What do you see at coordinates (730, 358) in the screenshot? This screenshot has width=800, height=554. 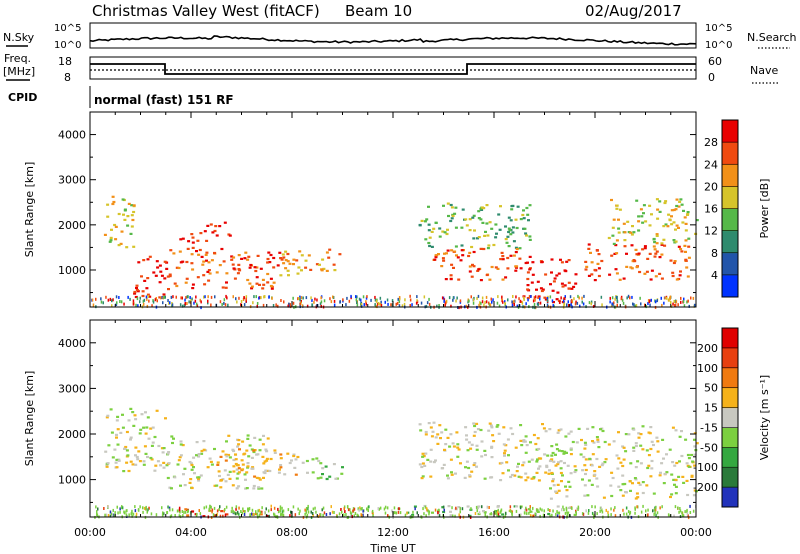 I see `colorbar-segment` at bounding box center [730, 358].